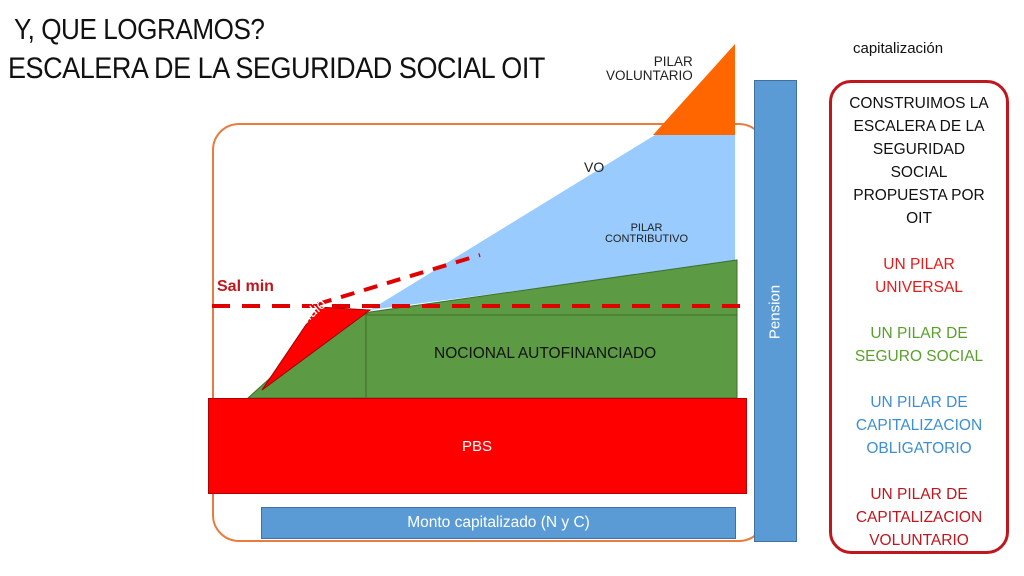  Describe the element at coordinates (646, 233) in the screenshot. I see `pilar-contributivo-label: PILAR CONTRIBUTIVO` at that location.